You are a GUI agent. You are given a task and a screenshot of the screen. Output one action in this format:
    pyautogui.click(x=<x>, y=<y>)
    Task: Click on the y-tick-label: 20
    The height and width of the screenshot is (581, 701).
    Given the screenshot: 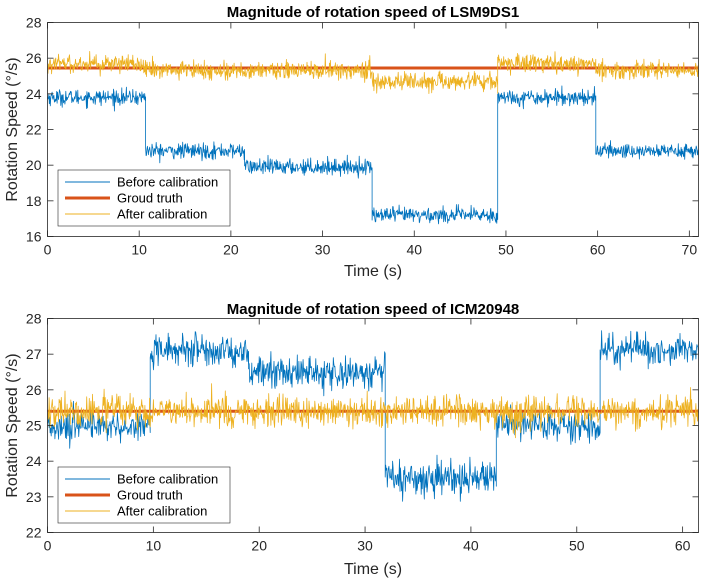 What is the action you would take?
    pyautogui.click(x=34, y=165)
    